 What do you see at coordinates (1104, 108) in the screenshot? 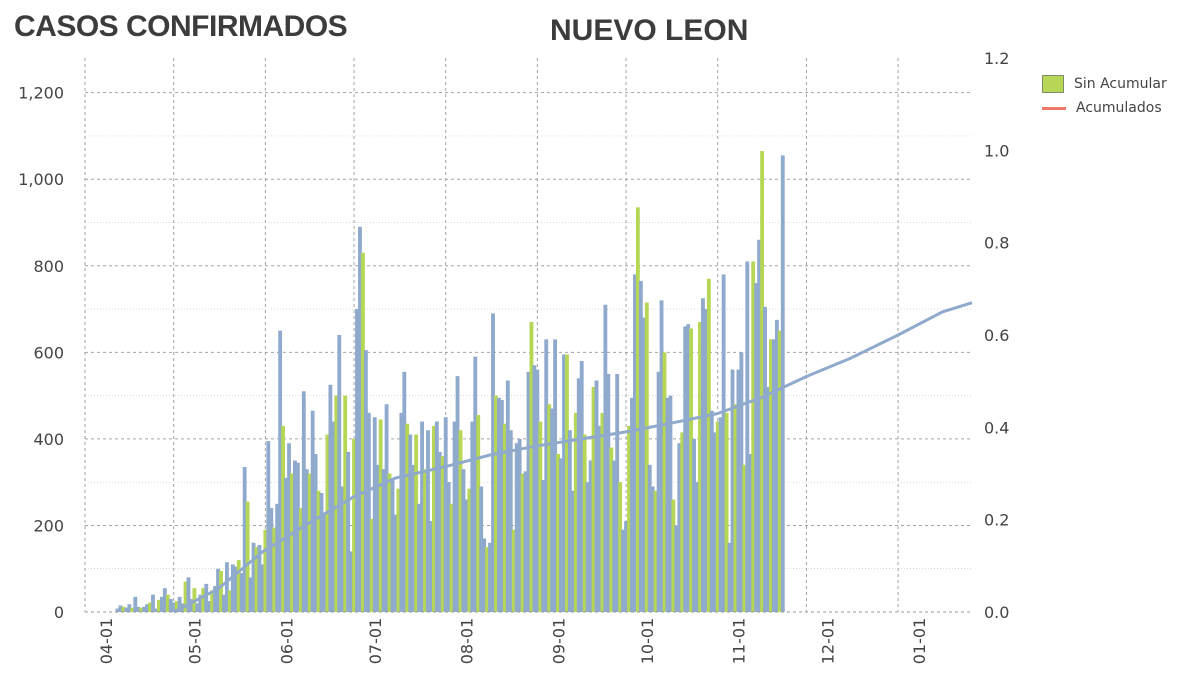
I see `legend-item-acumulados: Acumulados` at bounding box center [1104, 108].